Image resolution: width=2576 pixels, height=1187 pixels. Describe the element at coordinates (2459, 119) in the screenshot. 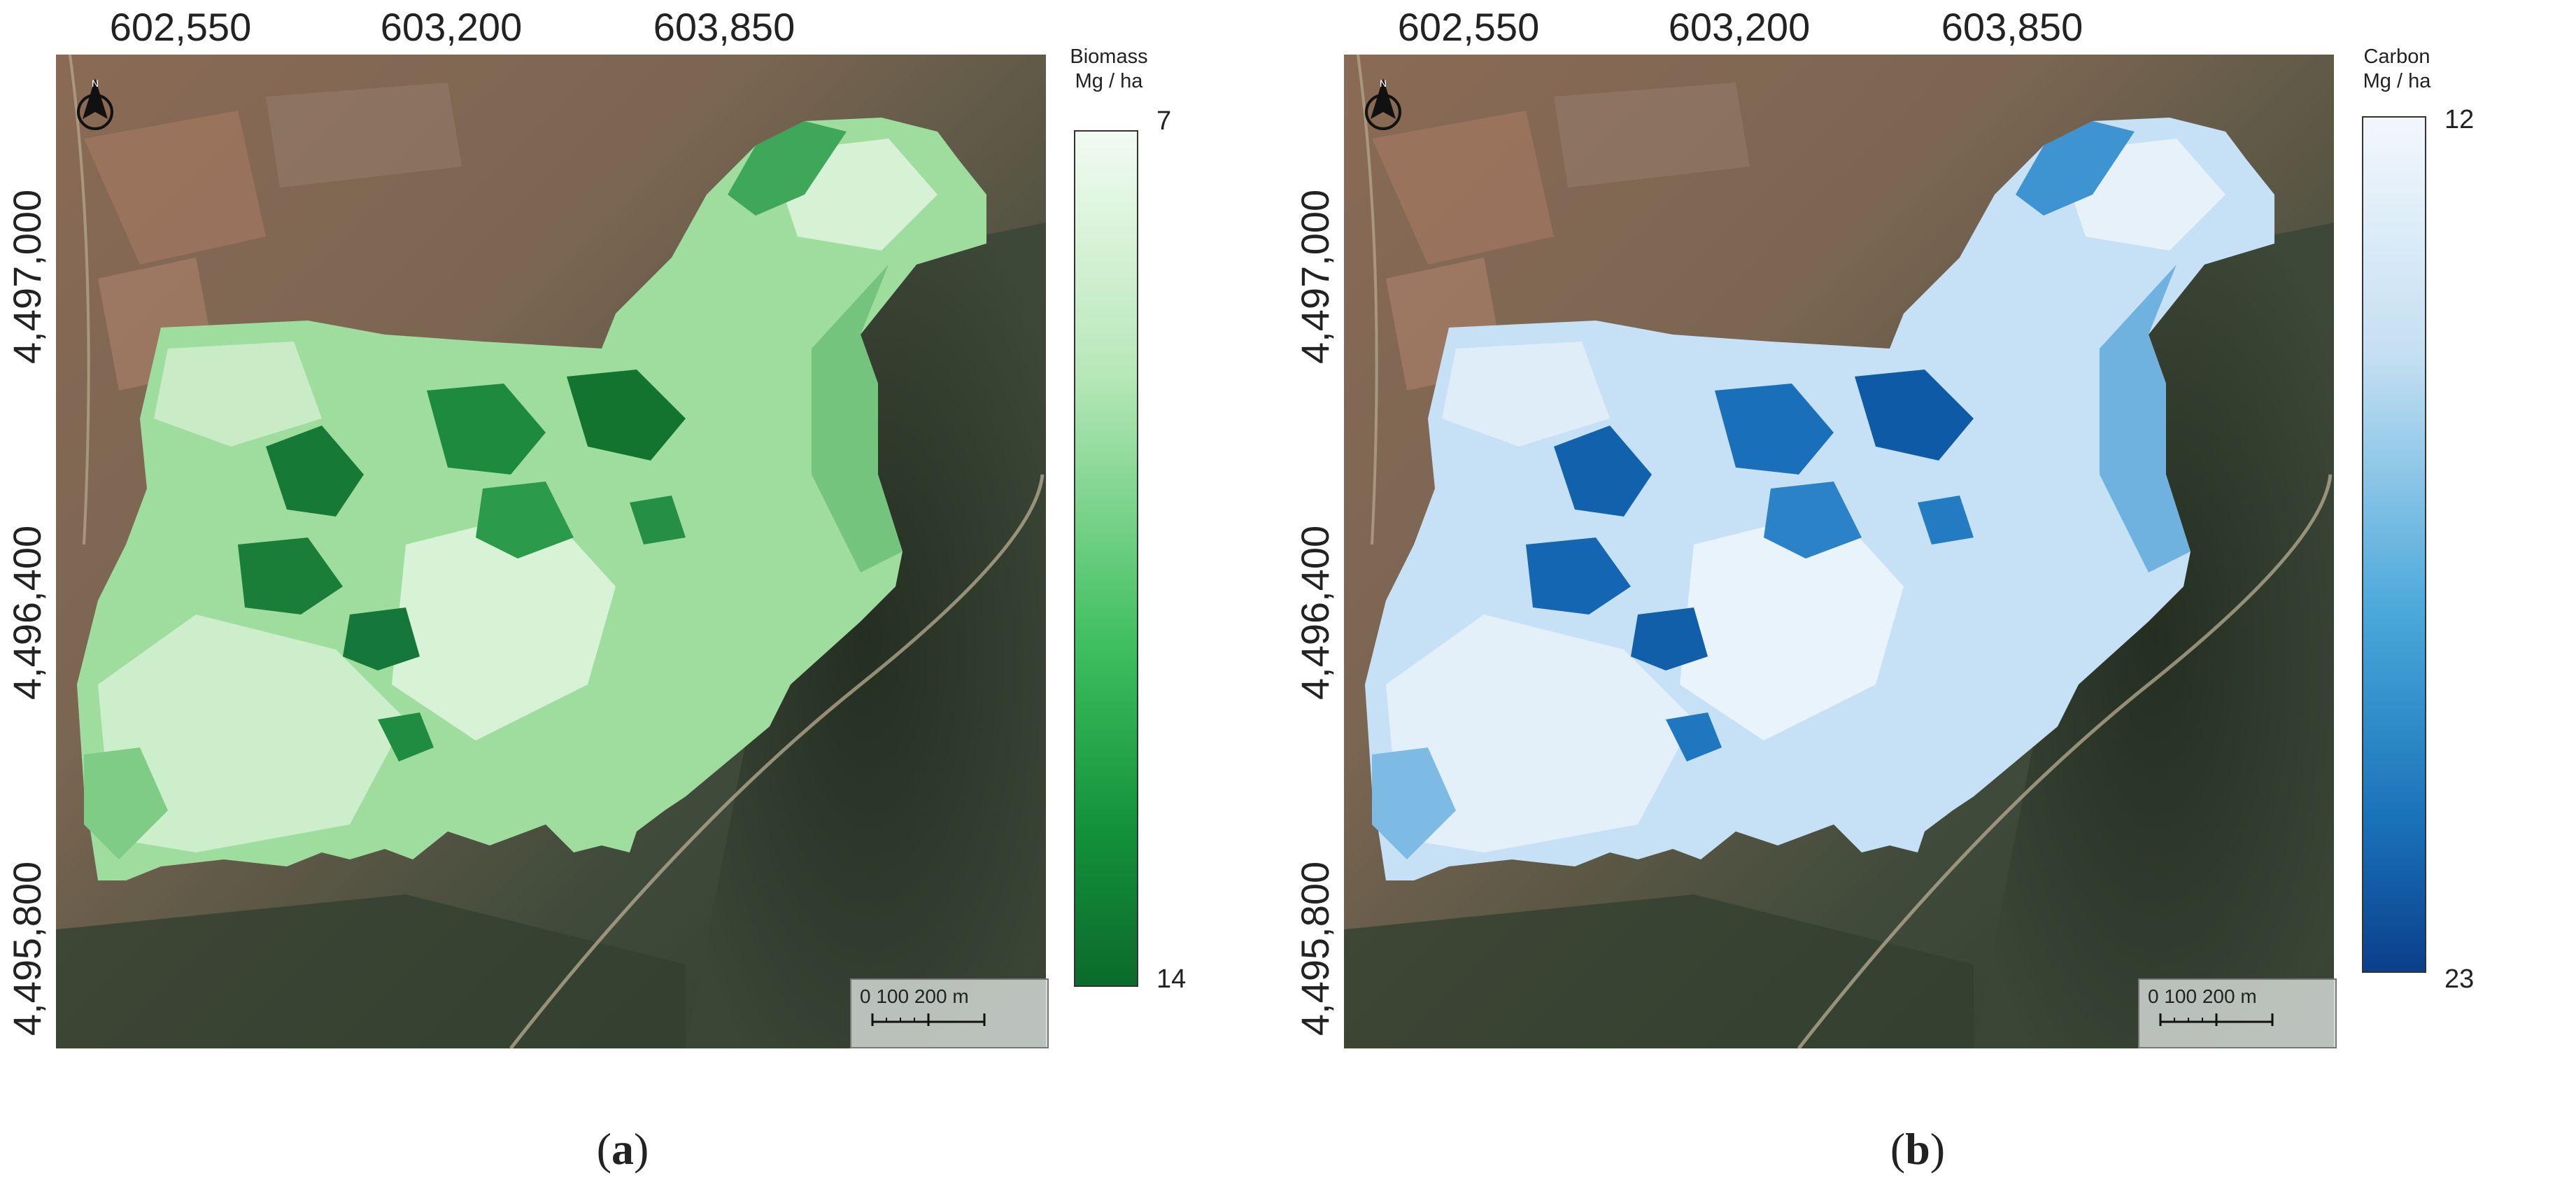

I see `legend-min-value: 12` at that location.